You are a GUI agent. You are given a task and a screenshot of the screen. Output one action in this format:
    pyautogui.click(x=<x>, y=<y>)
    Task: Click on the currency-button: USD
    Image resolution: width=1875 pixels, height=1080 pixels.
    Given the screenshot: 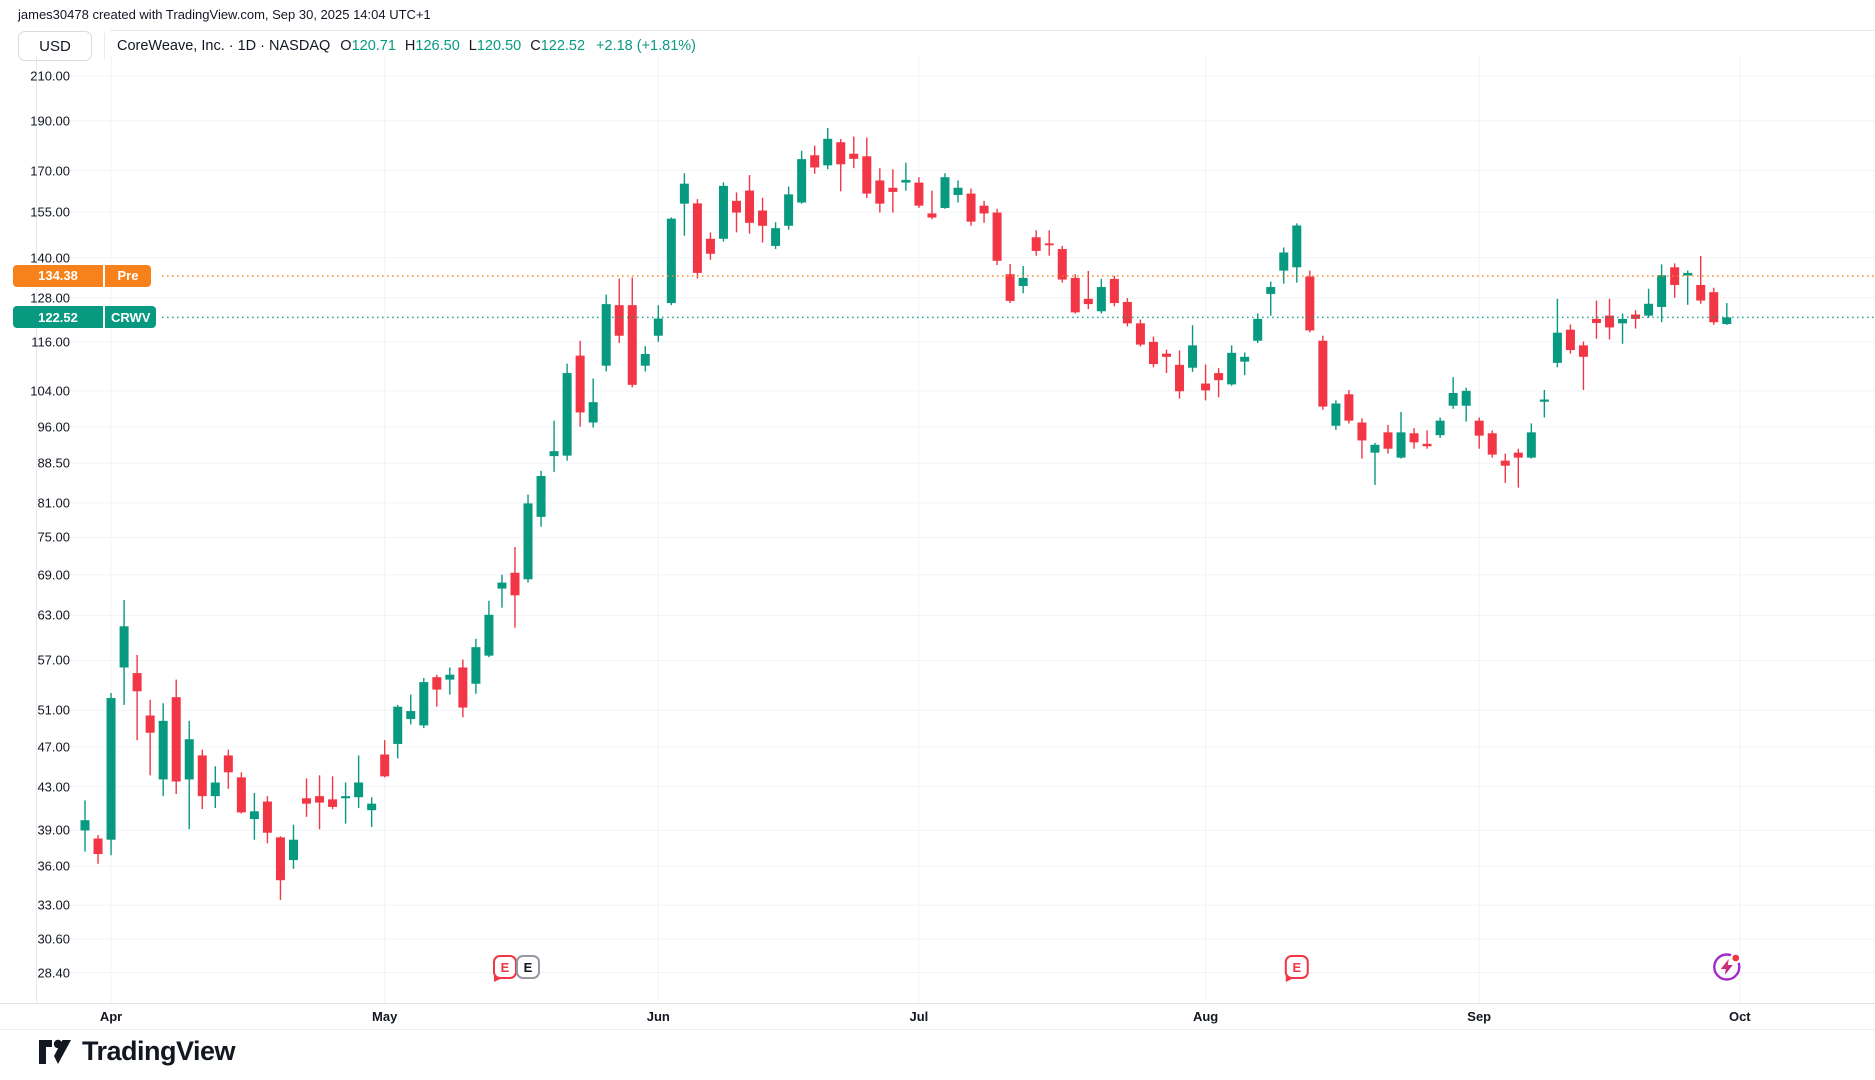 What is the action you would take?
    pyautogui.click(x=55, y=46)
    